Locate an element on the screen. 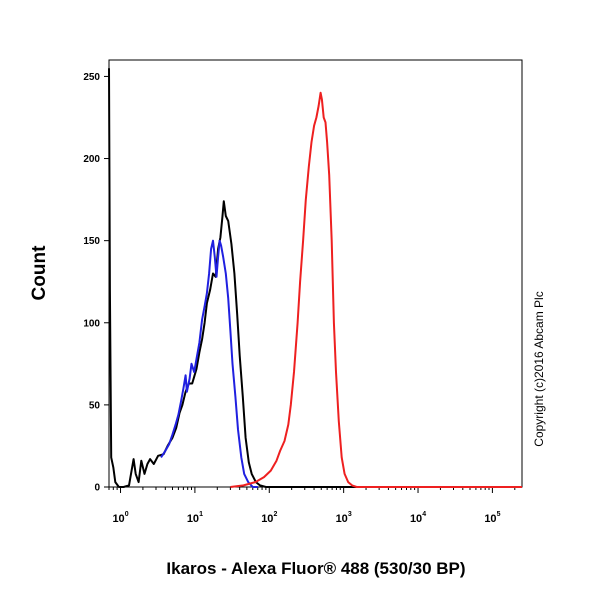 The width and height of the screenshot is (600, 600). x-tick-label: 10² is located at coordinates (269, 518).